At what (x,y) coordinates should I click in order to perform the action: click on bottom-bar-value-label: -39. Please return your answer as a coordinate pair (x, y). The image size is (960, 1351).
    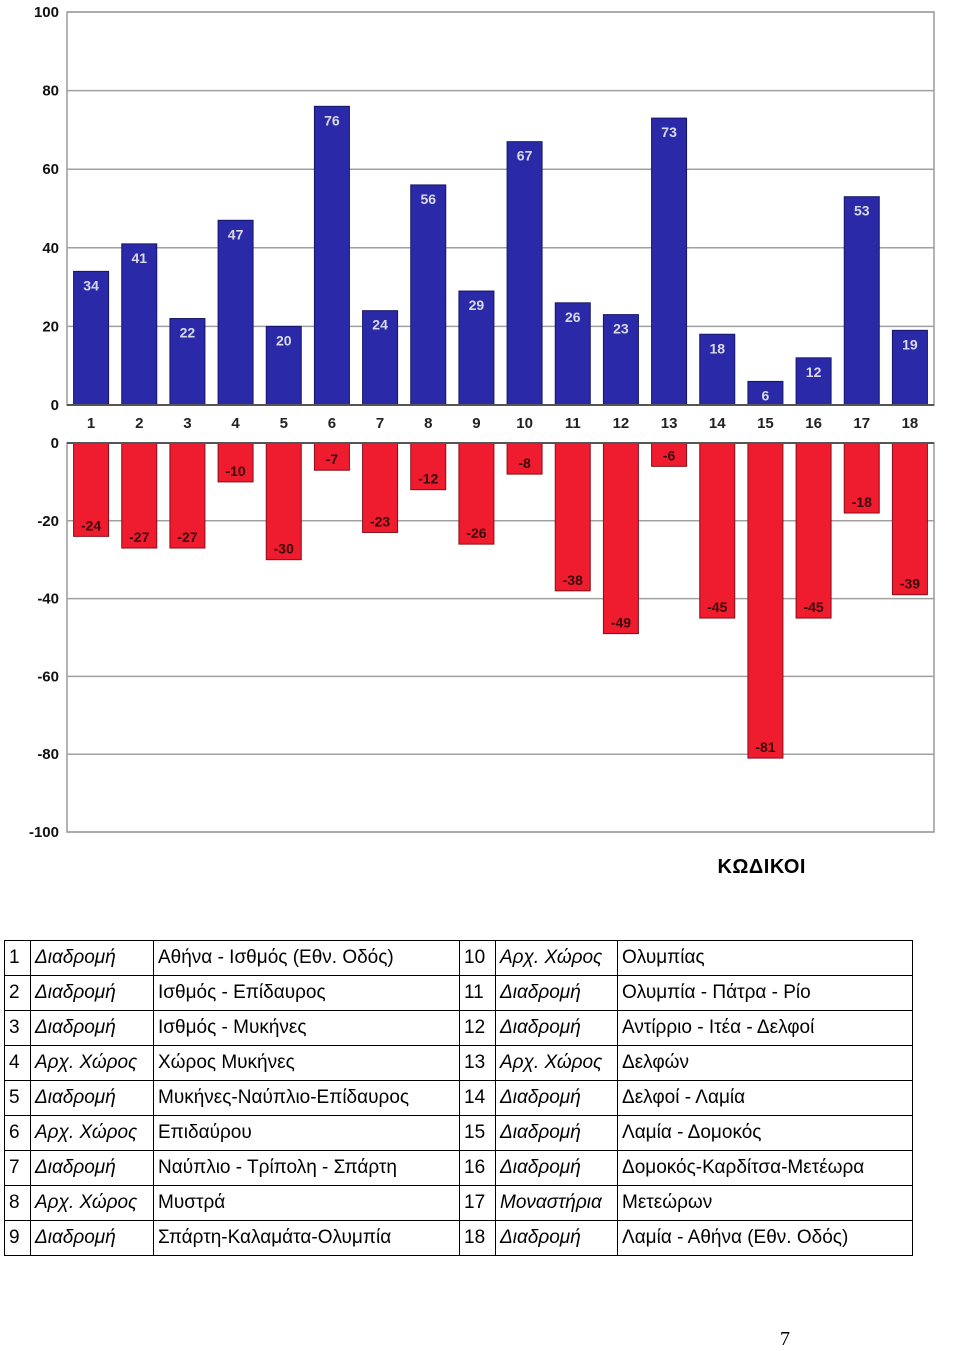
    Looking at the image, I should click on (910, 584).